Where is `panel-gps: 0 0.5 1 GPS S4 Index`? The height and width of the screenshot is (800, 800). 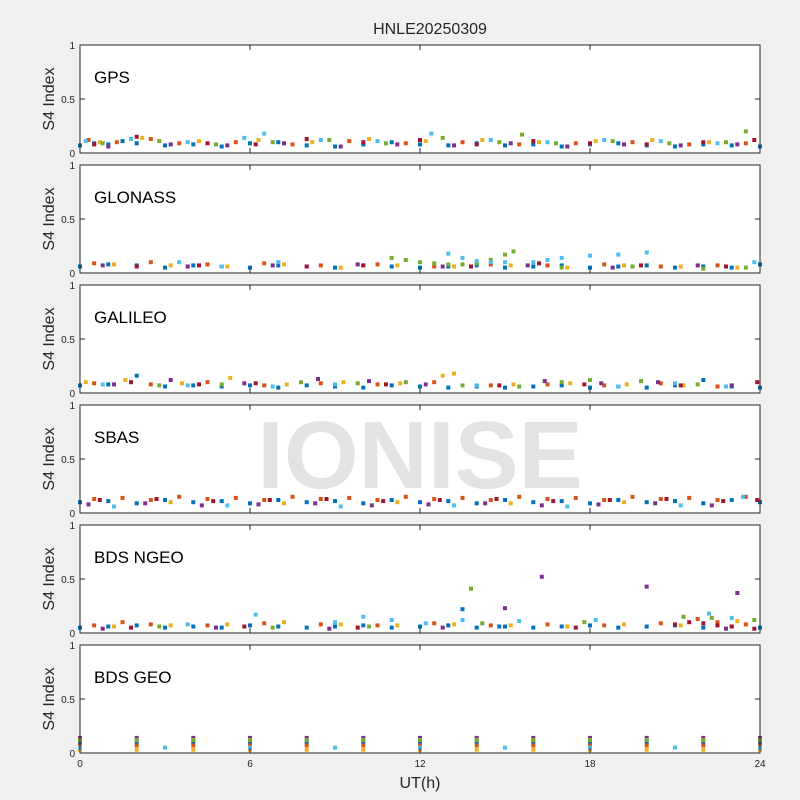 panel-gps: 0 0.5 1 GPS S4 Index is located at coordinates (401, 100).